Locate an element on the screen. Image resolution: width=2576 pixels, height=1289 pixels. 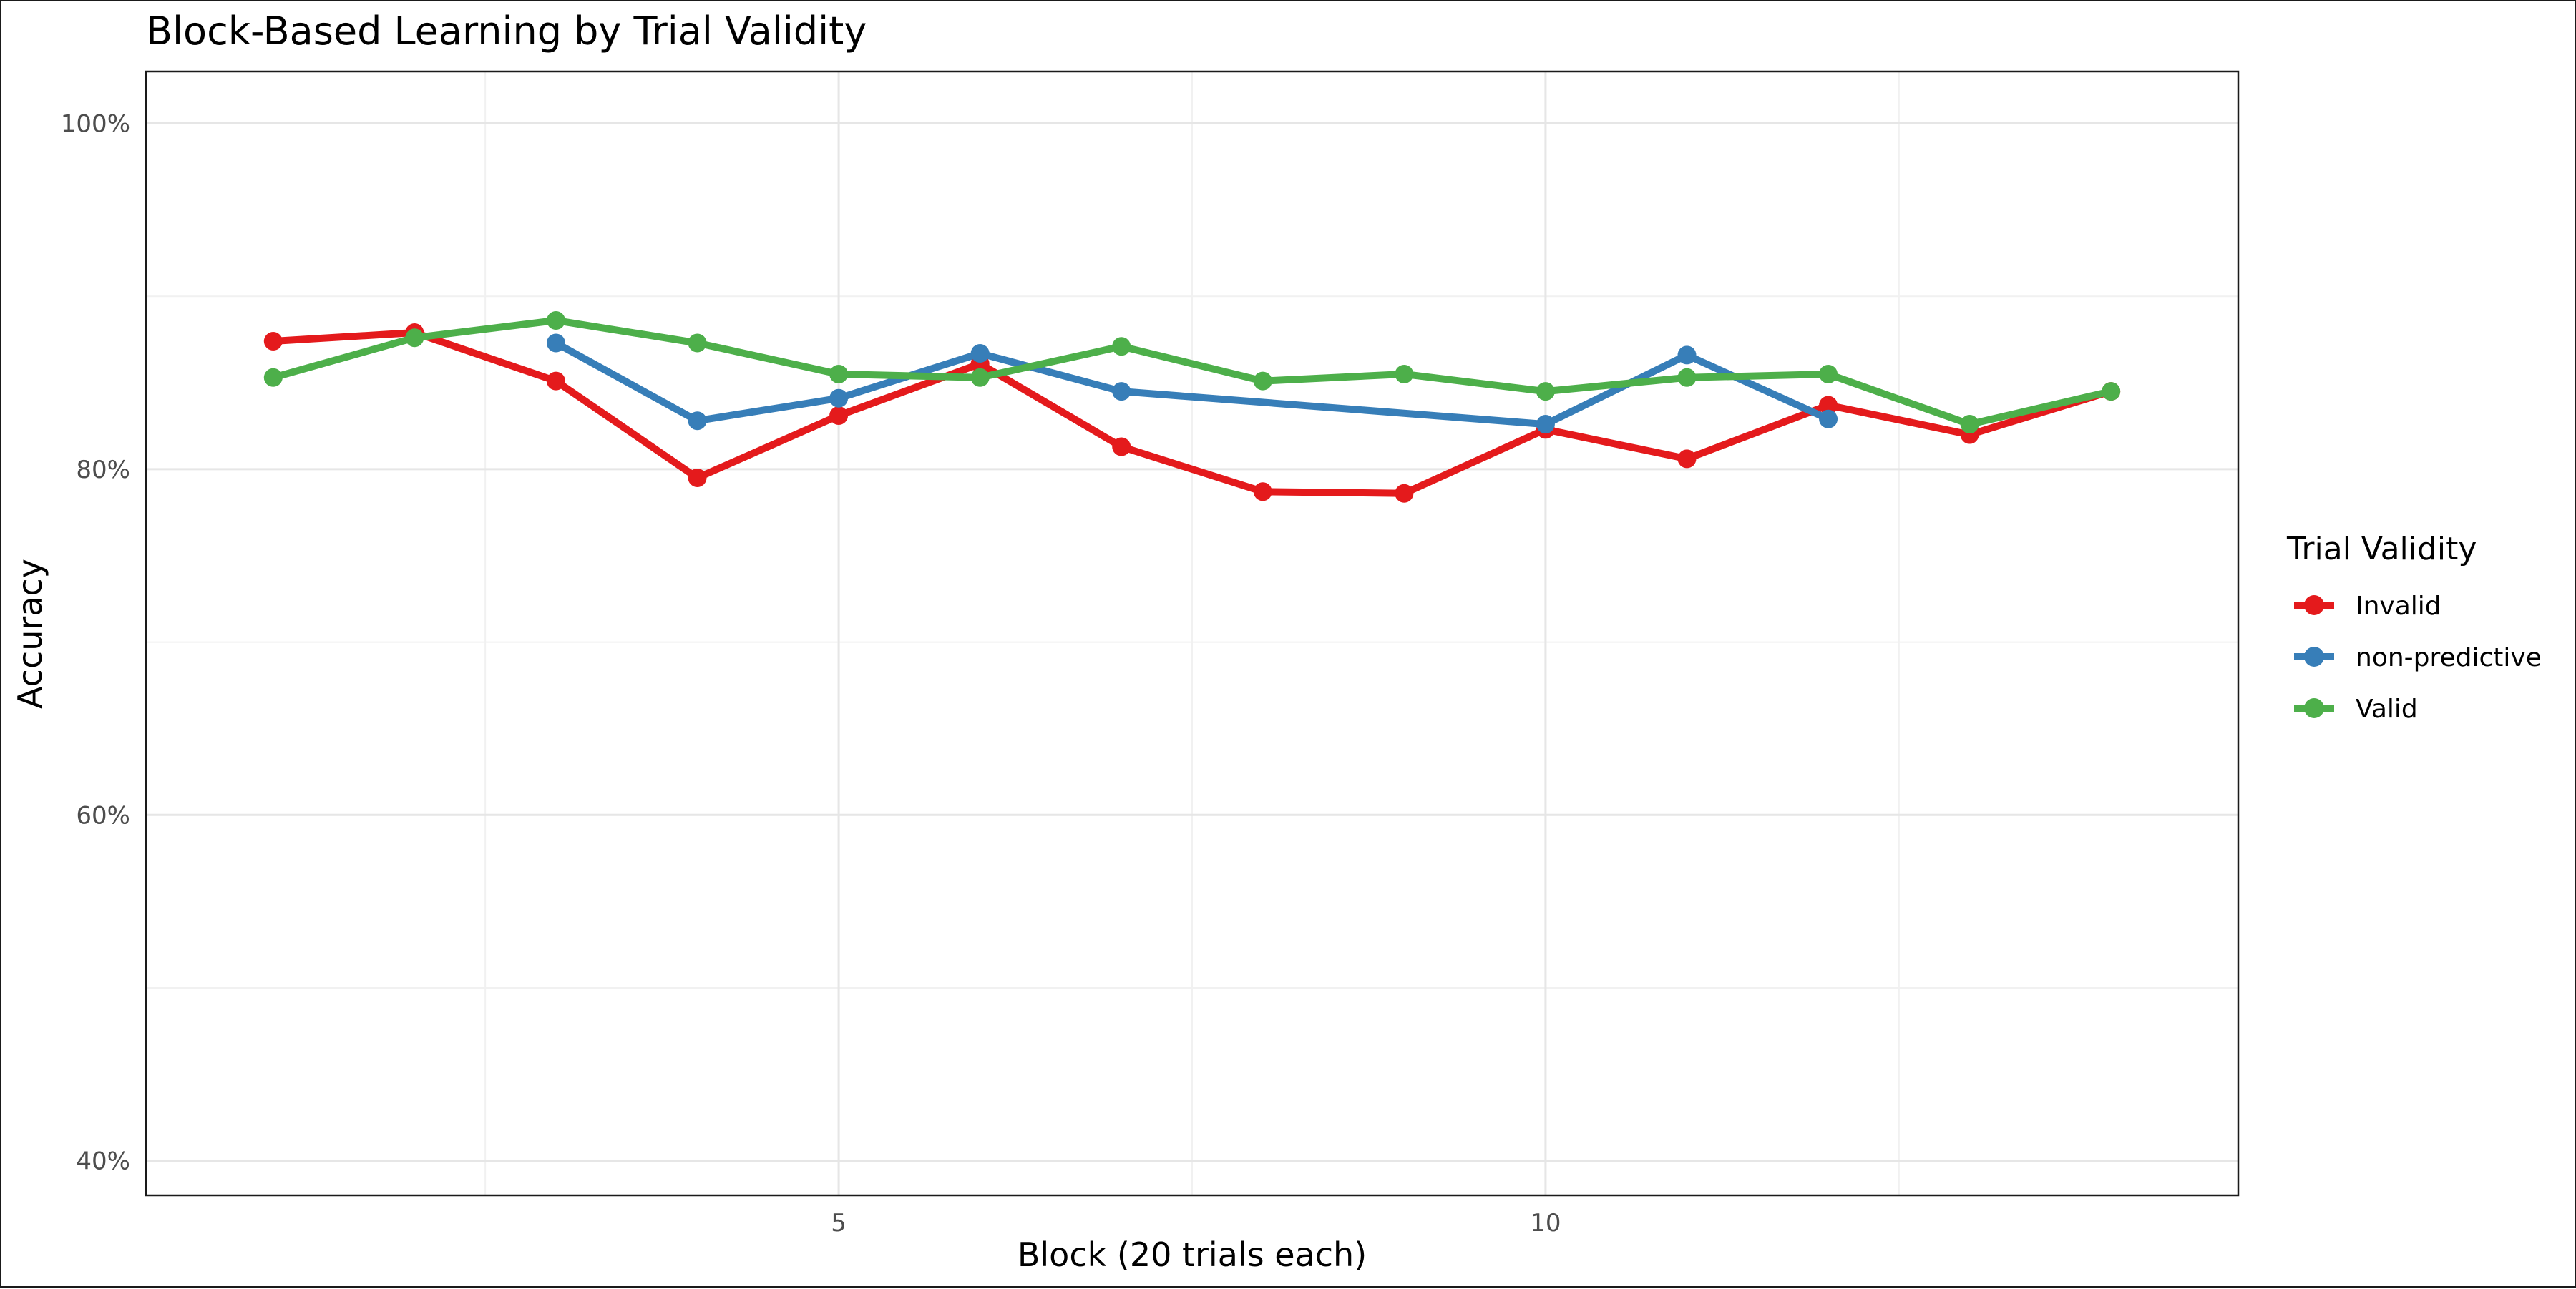
legend-item-invalid: Invalid is located at coordinates (2367, 606).